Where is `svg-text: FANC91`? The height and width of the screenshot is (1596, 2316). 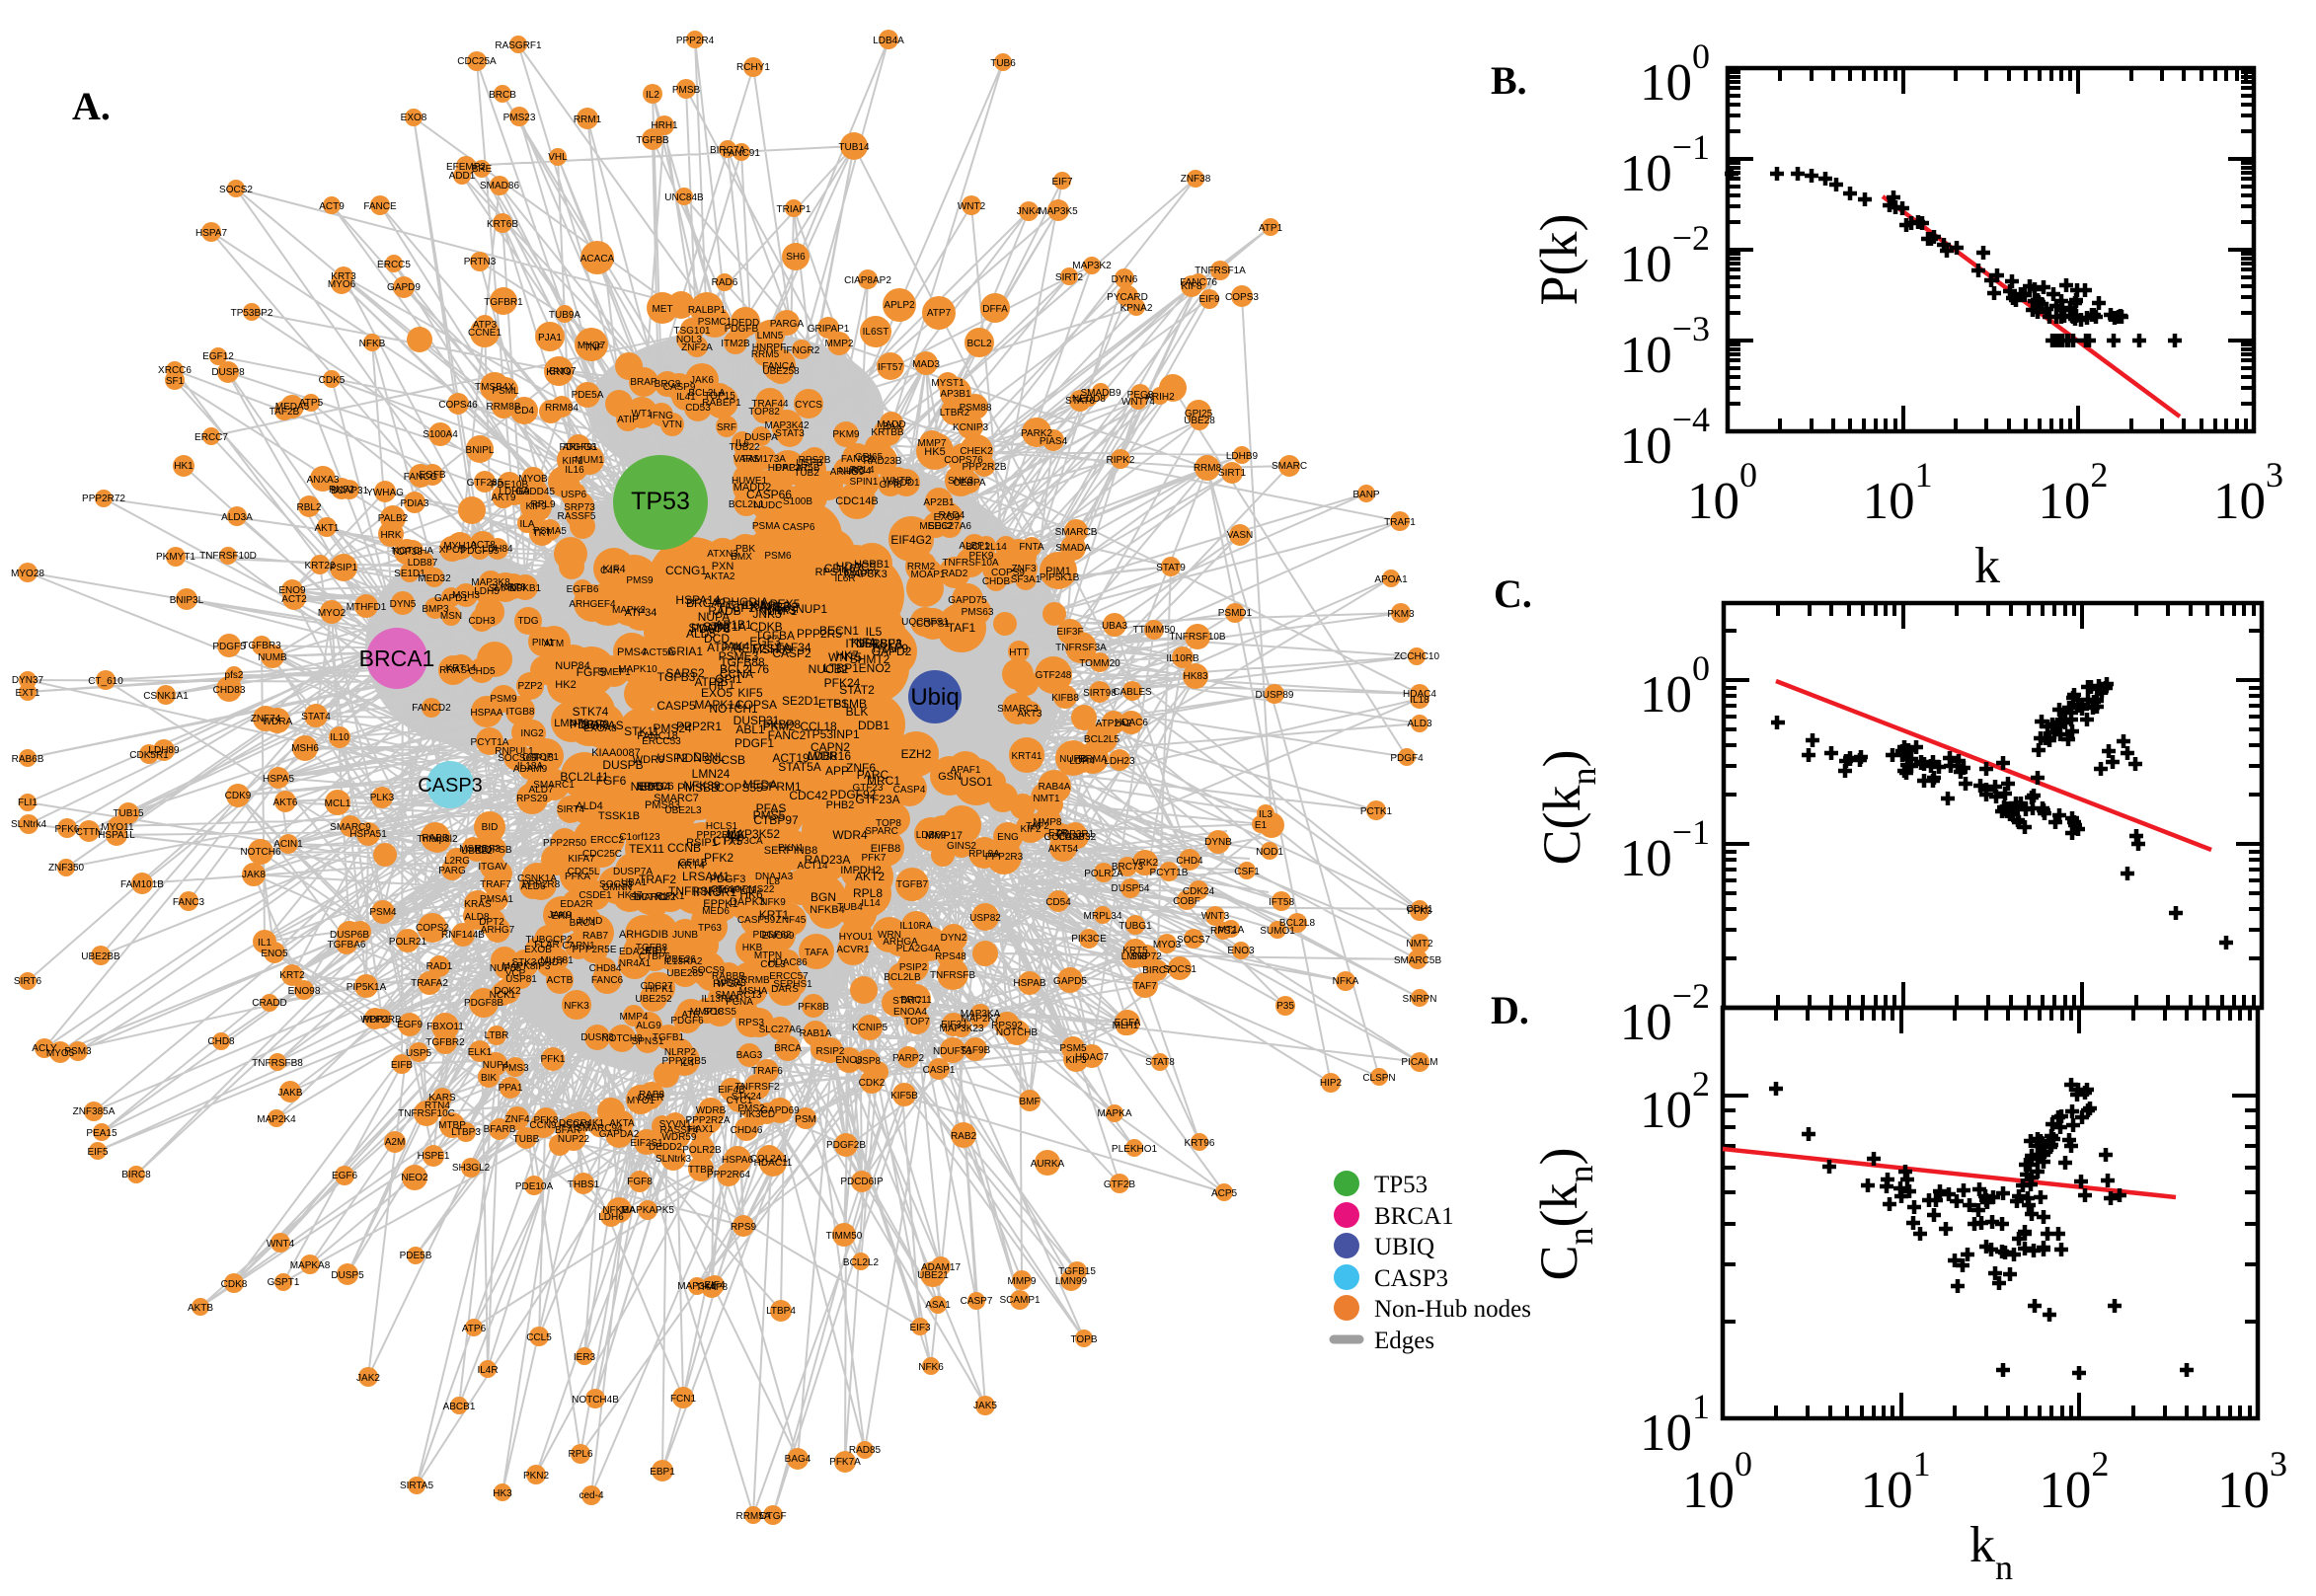 svg-text: FANC91 is located at coordinates (741, 153).